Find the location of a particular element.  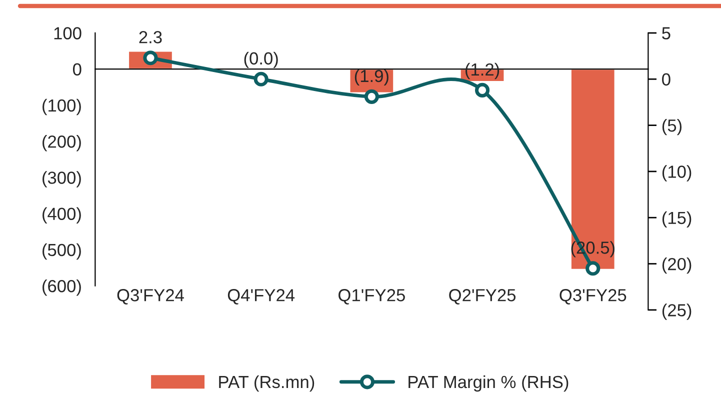

y-tick-label: (200) is located at coordinates (61, 143).